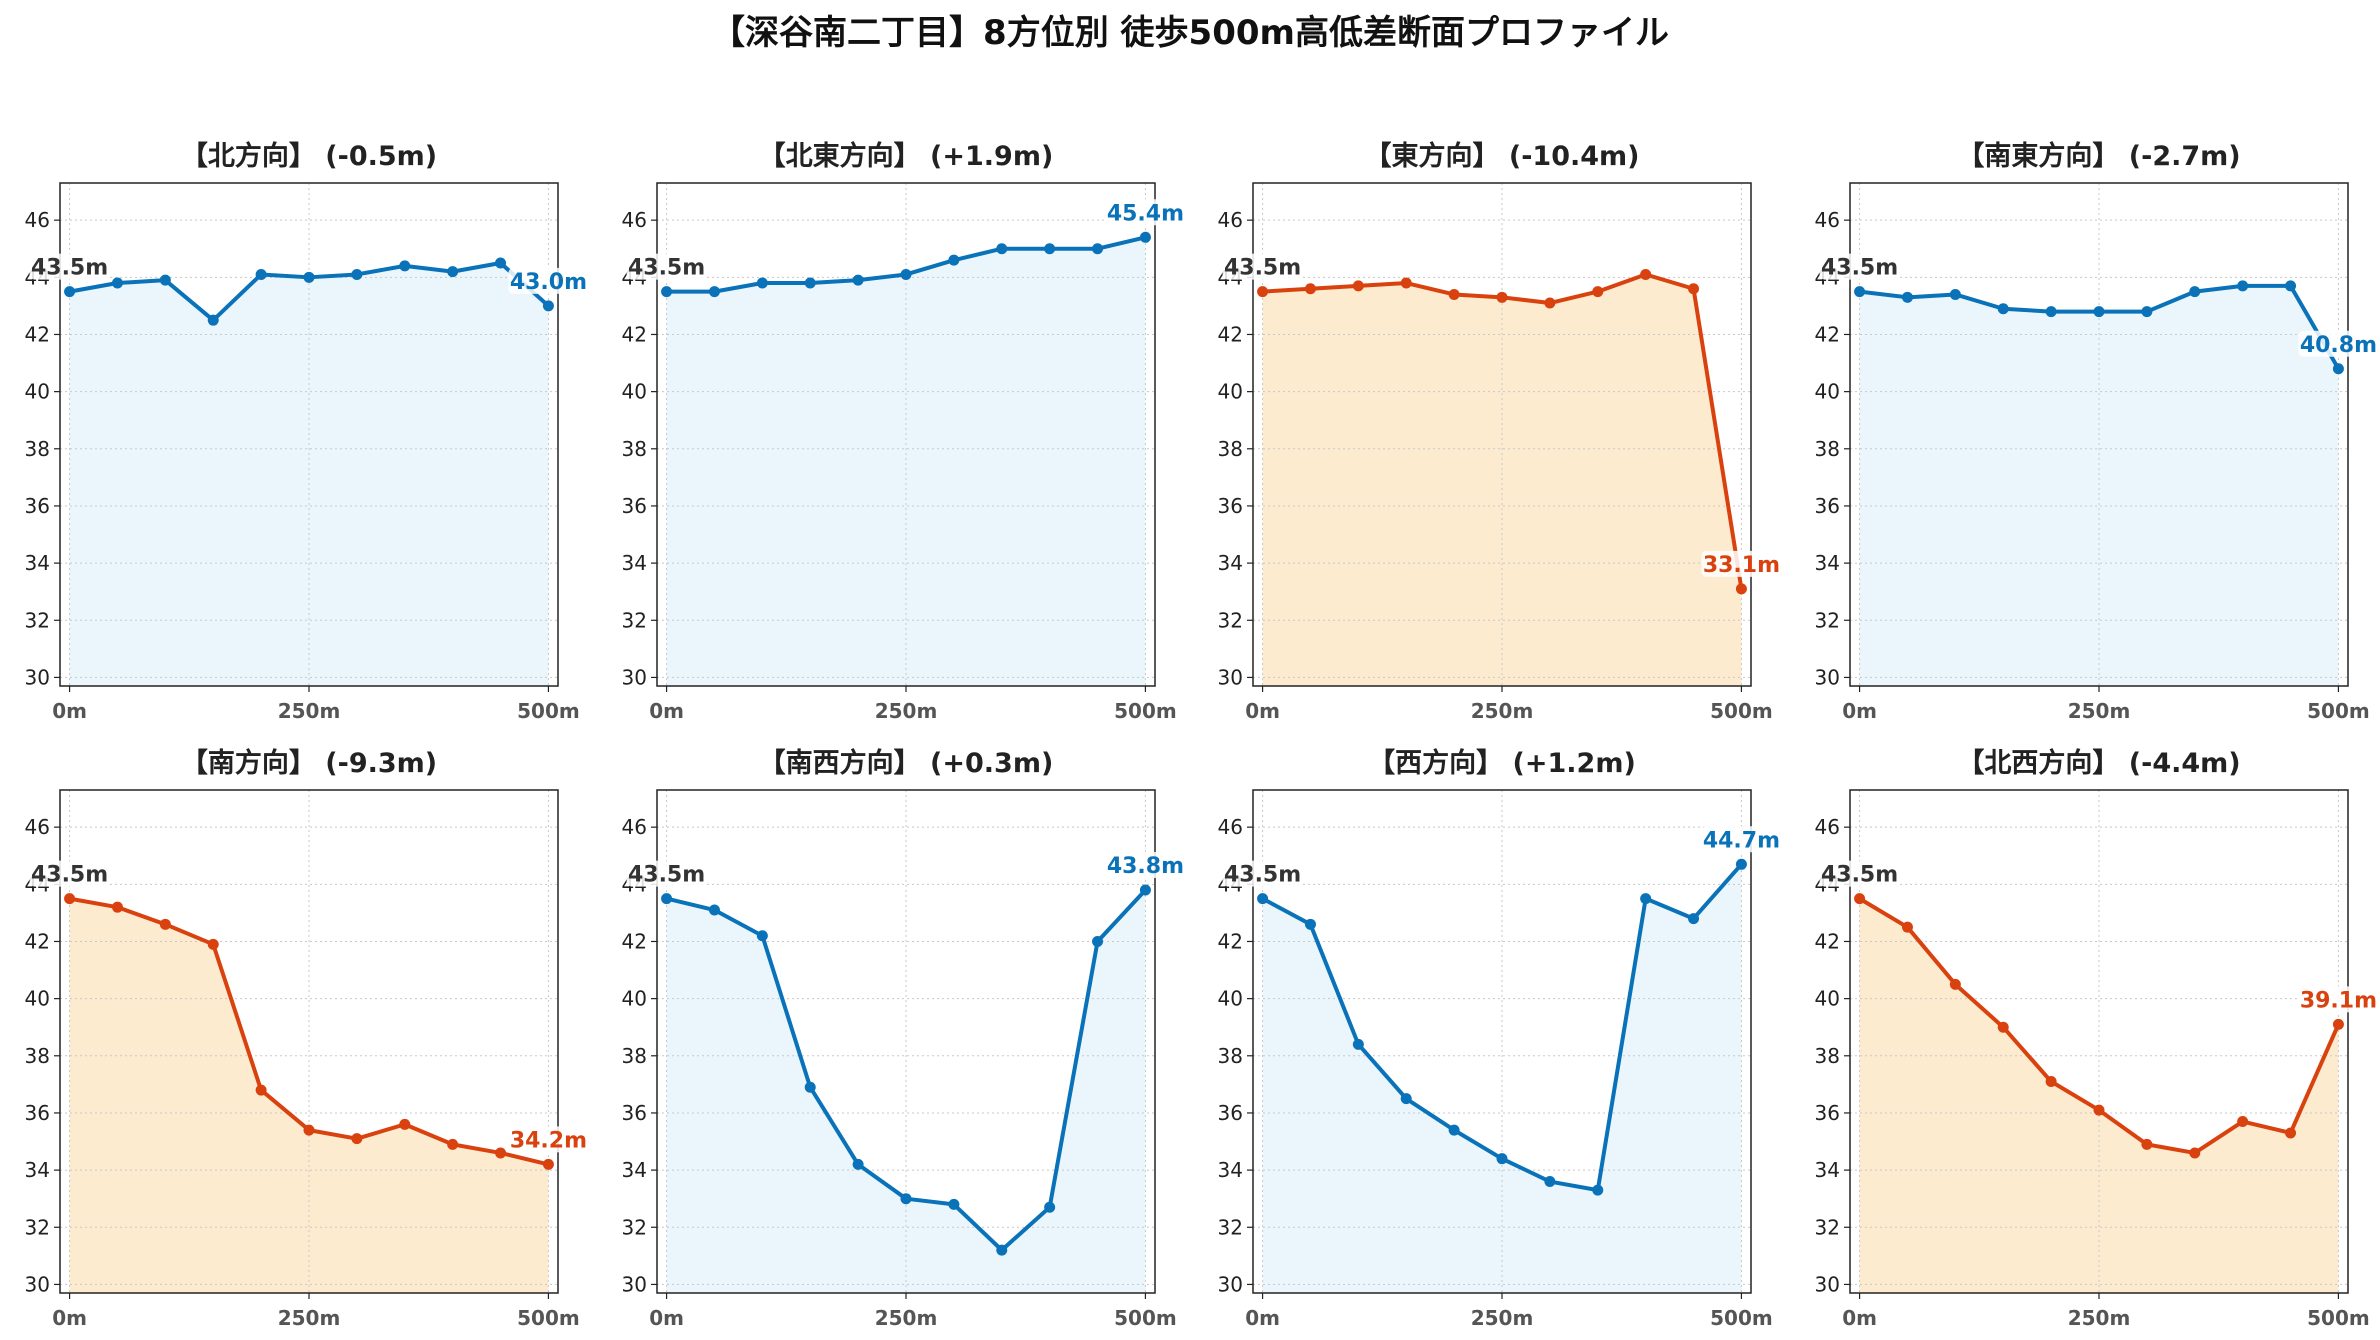  Describe the element at coordinates (309, 156) in the screenshot. I see `panel-title: 【北方向】 (-0.5m)` at that location.